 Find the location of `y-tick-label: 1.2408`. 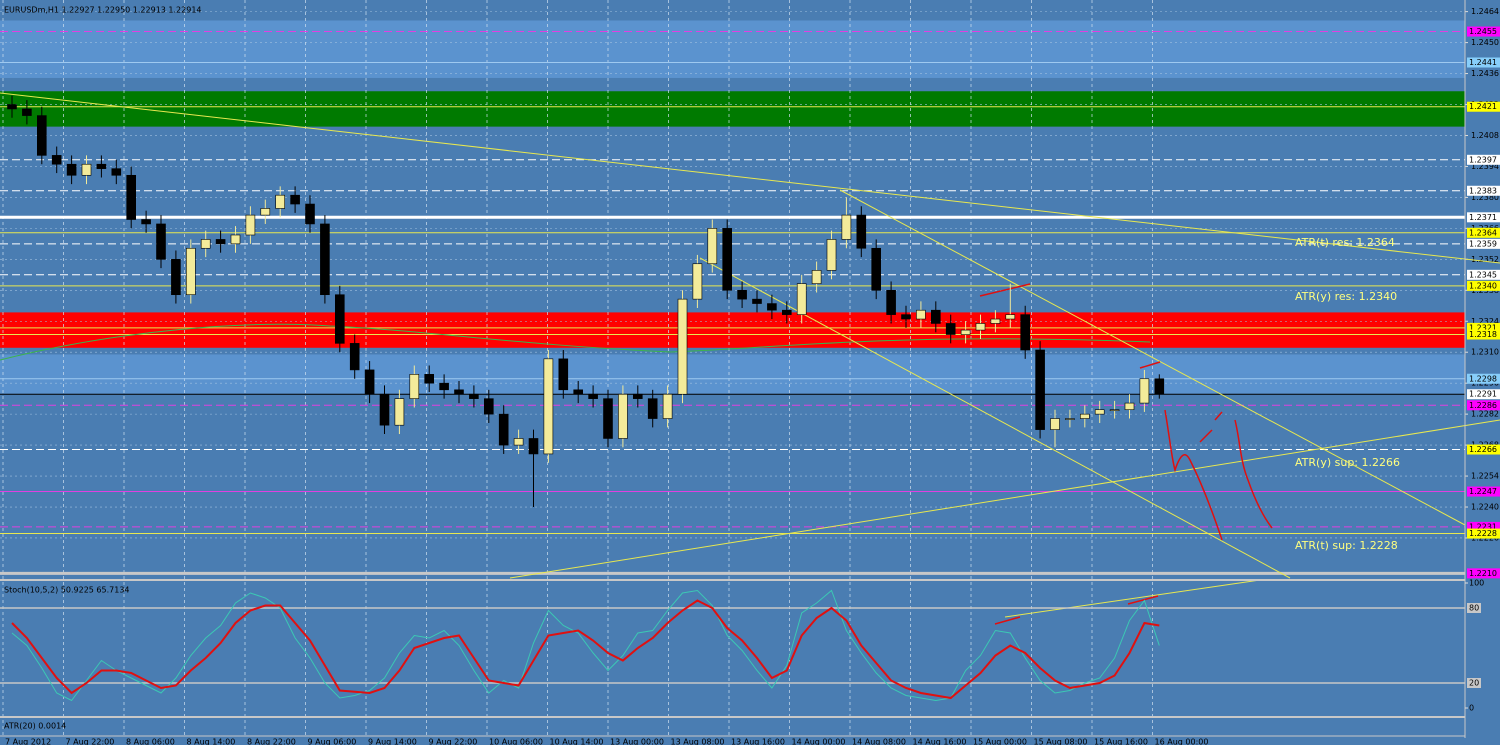

y-tick-label: 1.2408 is located at coordinates (1485, 135).